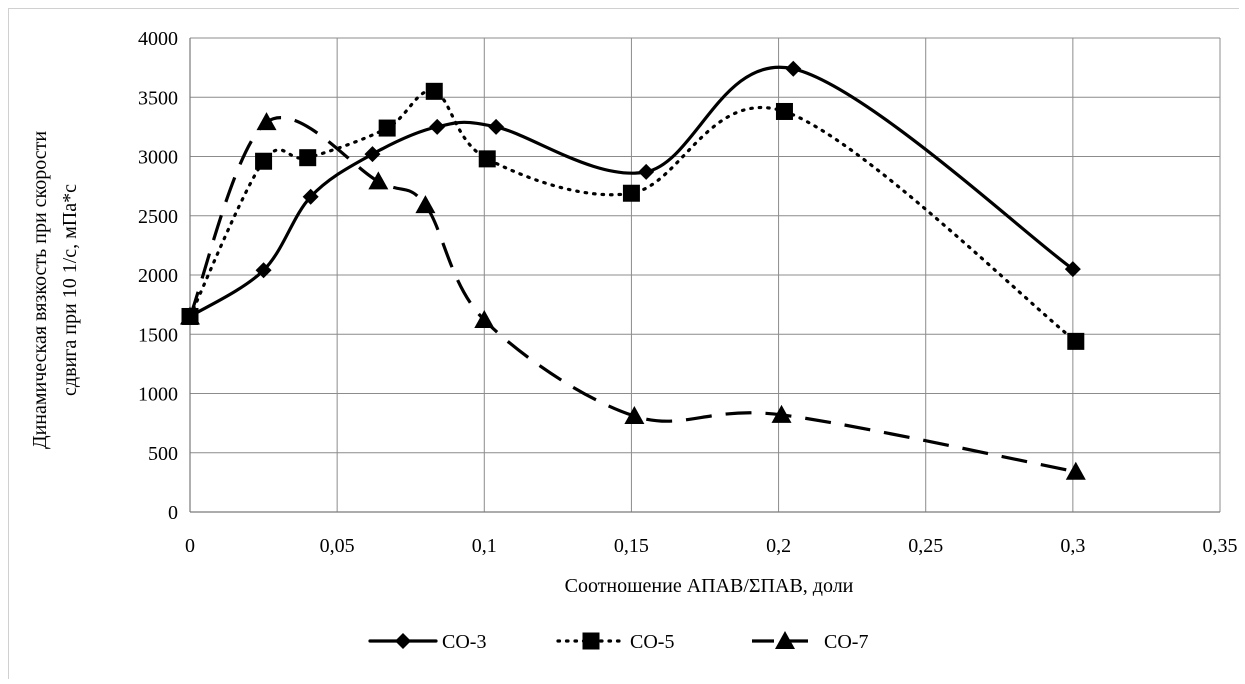  I want to click on y-tick-label: 500, so click(163, 454).